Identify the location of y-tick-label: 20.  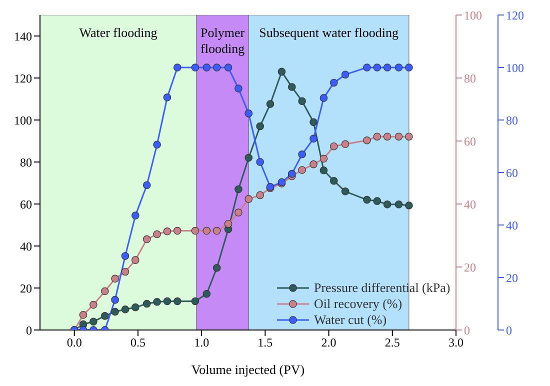
(26, 288).